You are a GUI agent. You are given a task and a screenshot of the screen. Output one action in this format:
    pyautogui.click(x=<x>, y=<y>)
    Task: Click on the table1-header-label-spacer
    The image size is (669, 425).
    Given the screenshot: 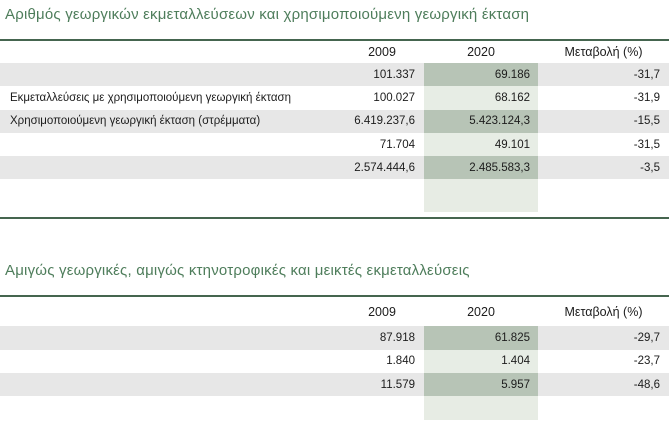 What is the action you would take?
    pyautogui.click(x=170, y=52)
    